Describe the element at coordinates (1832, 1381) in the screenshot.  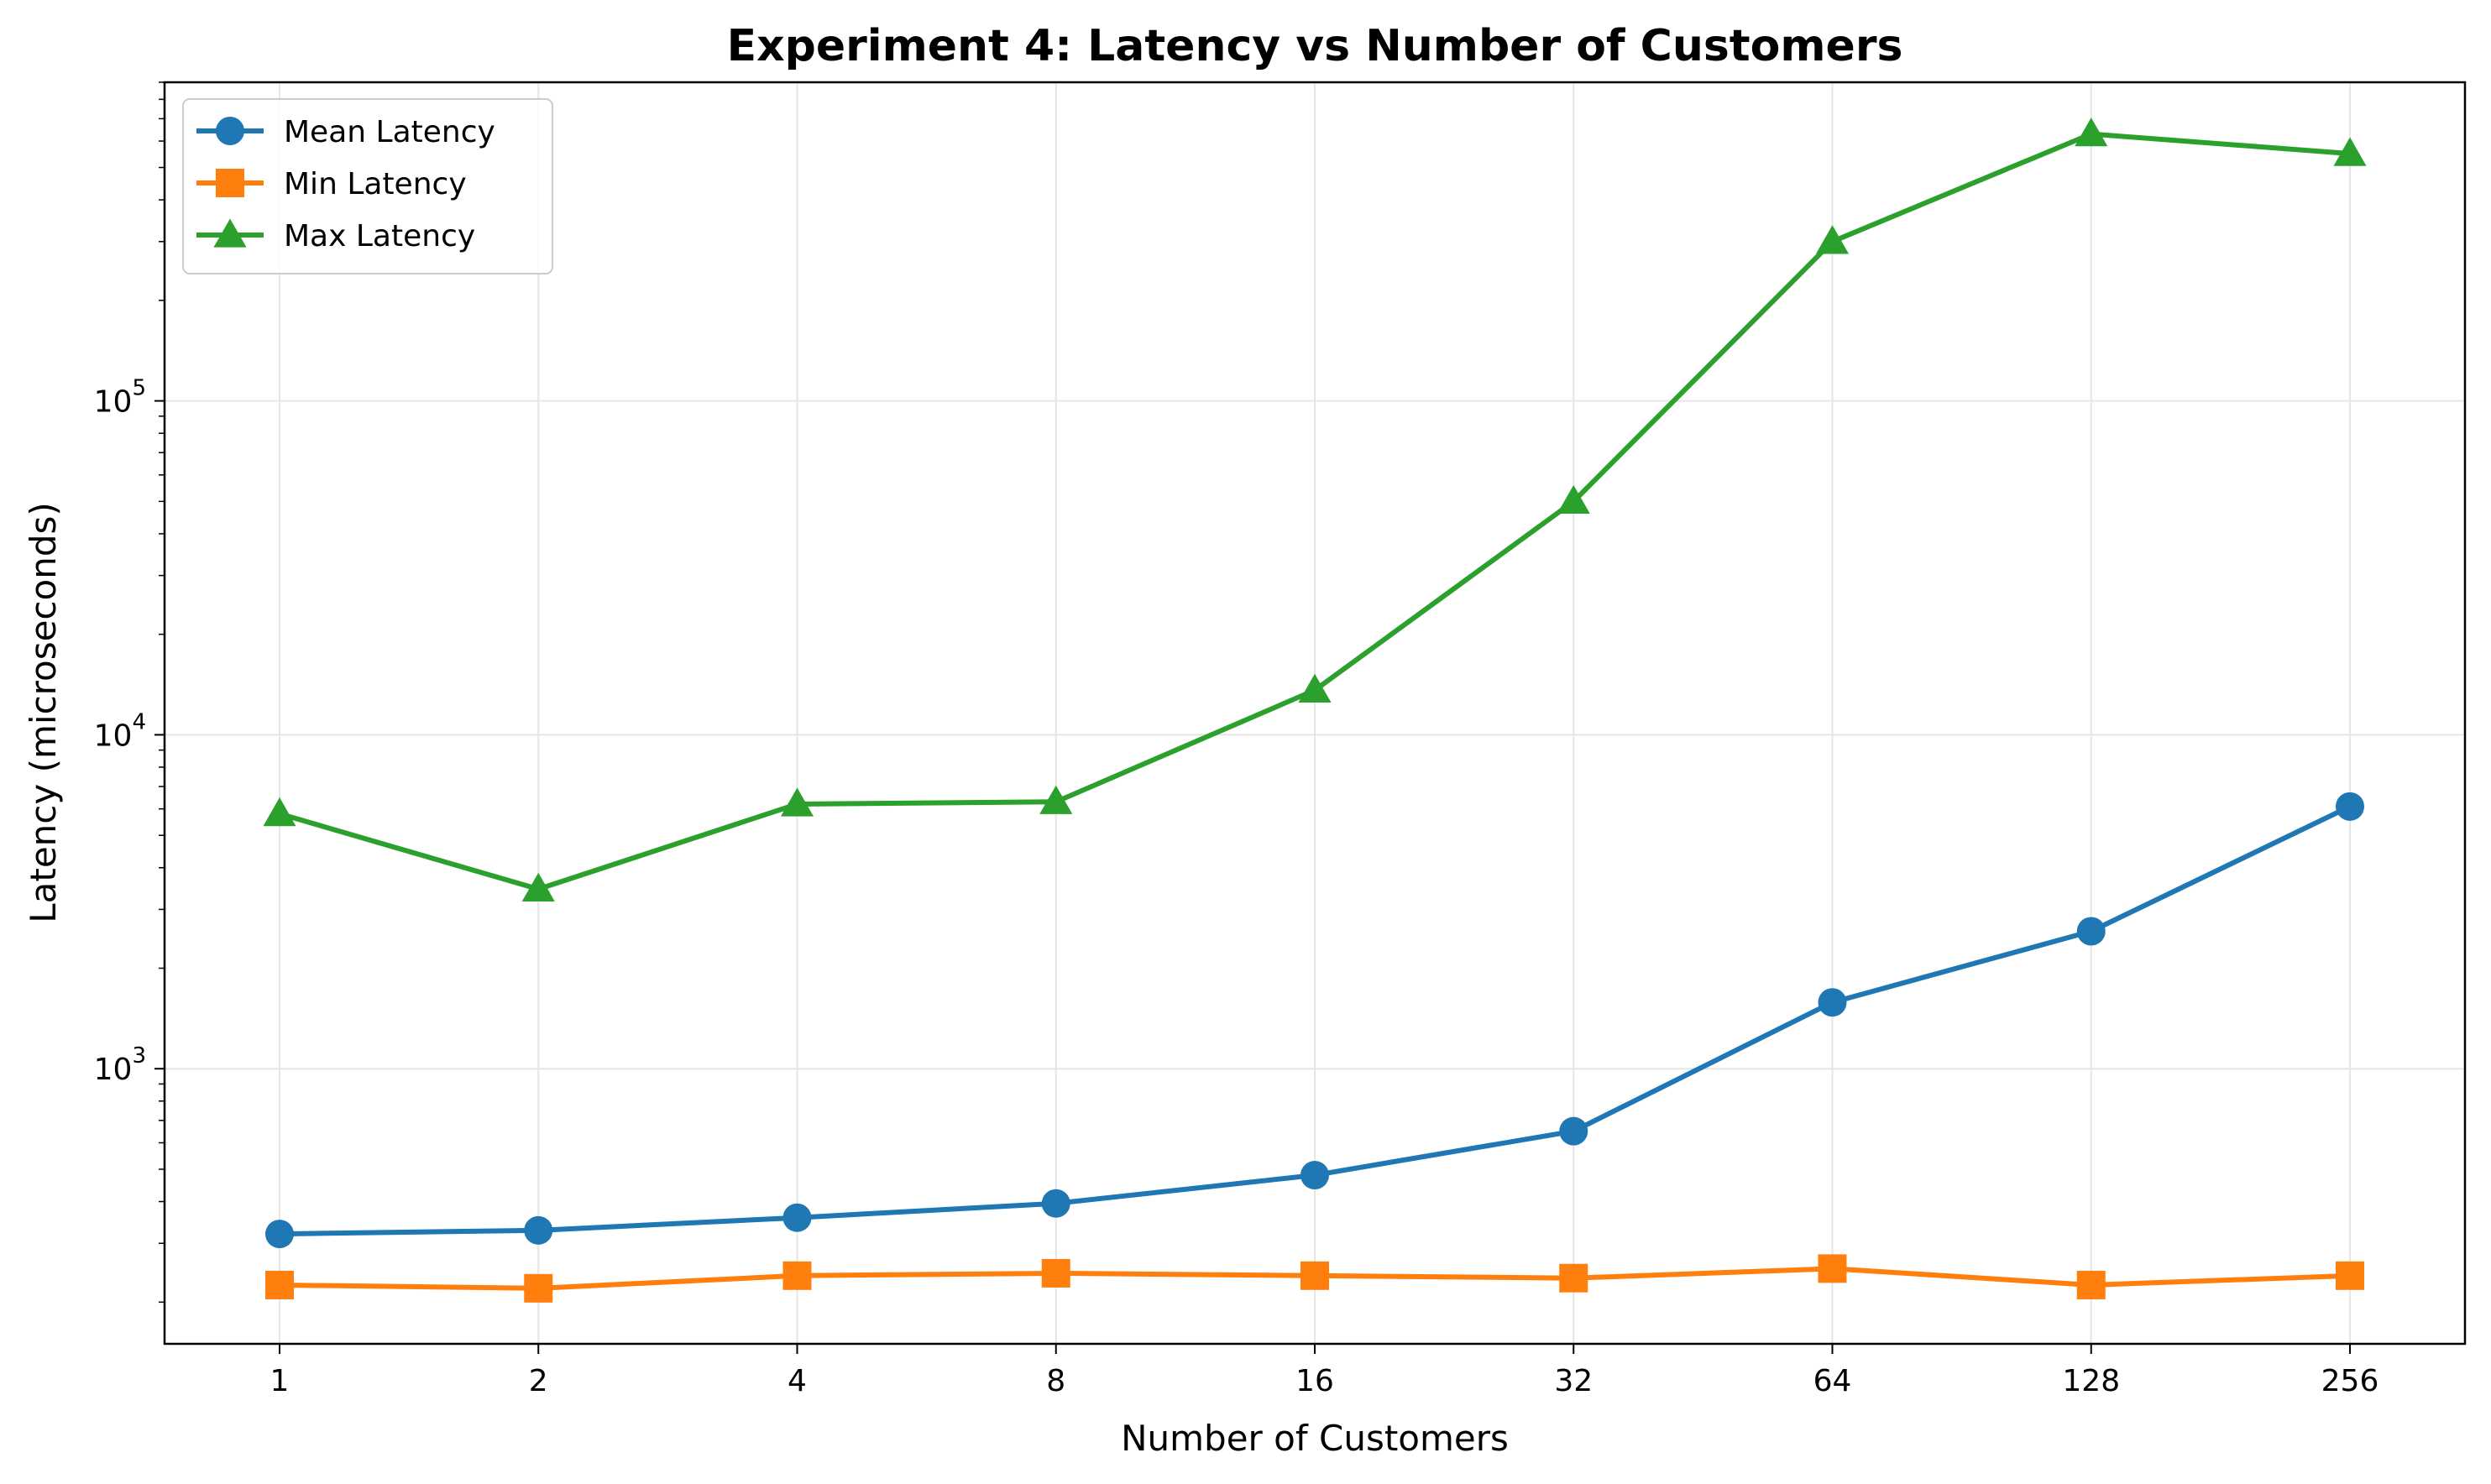
I see `x-tick-label: 64` at that location.